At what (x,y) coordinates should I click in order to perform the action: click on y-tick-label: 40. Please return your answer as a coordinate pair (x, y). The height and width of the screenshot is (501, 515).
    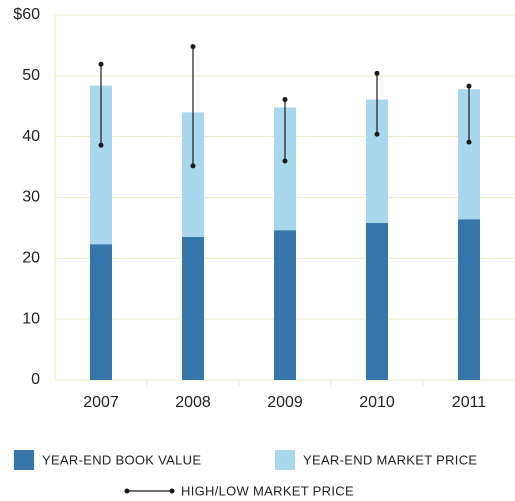
    Looking at the image, I should click on (31, 136).